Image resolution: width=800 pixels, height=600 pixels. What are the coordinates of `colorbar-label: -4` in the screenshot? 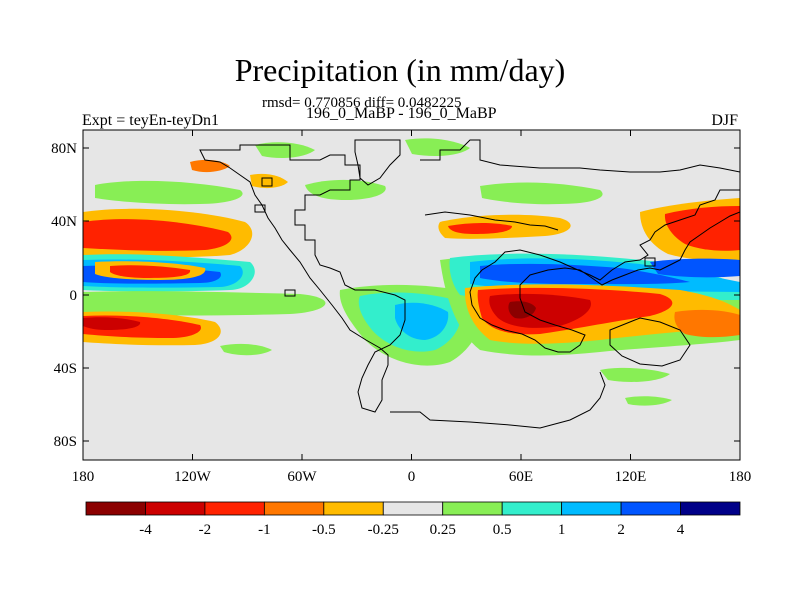 It's located at (145, 530).